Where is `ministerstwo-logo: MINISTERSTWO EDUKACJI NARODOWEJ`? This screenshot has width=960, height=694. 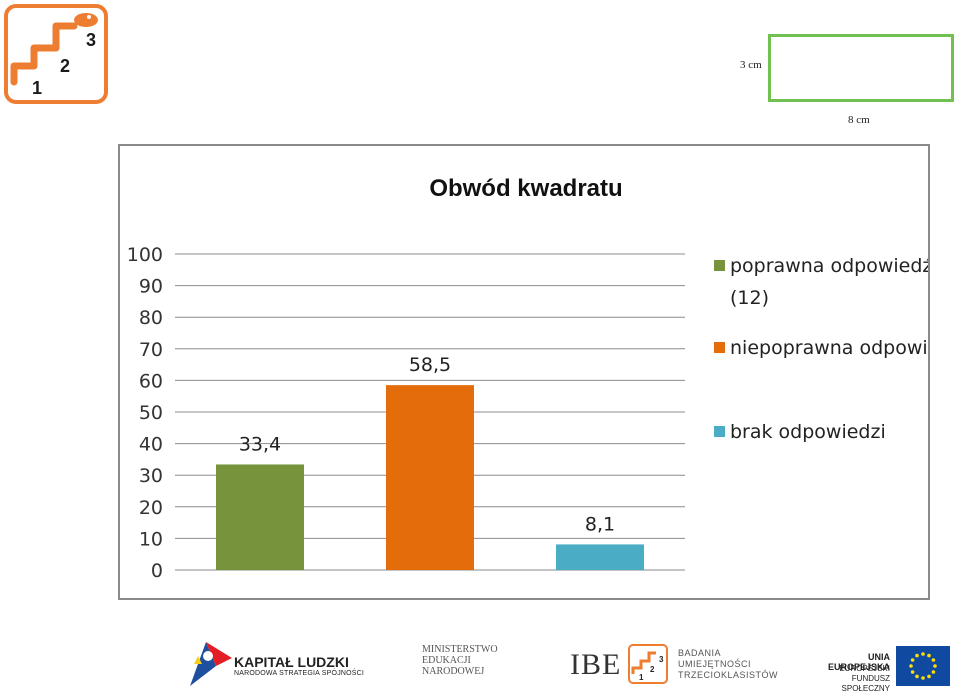
ministerstwo-logo: MINISTERSTWO EDUKACJI NARODOWEJ is located at coordinates (460, 660).